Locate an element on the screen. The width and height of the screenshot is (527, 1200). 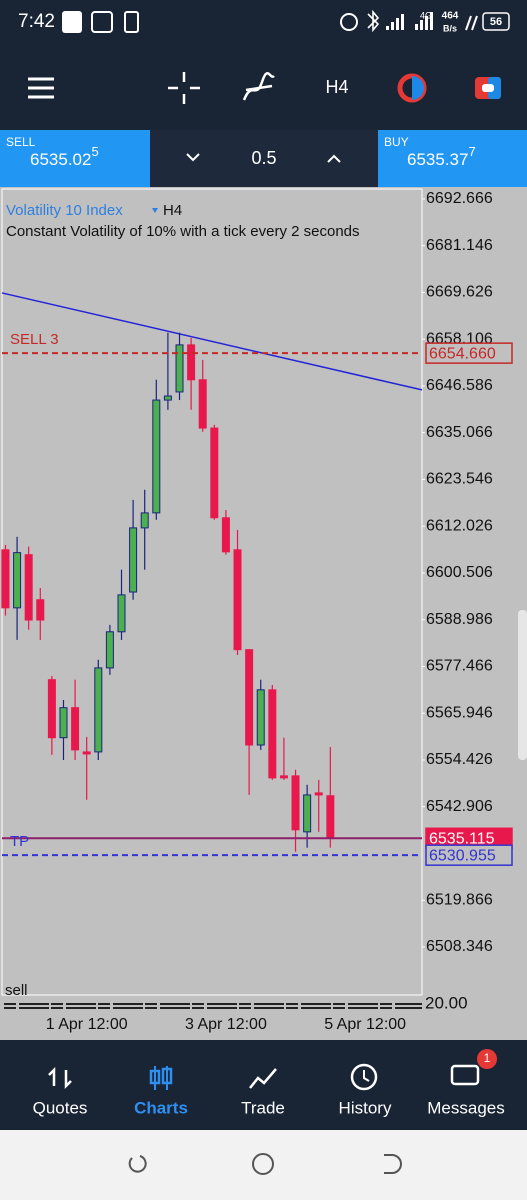
indicators-button is located at coordinates (258, 86).